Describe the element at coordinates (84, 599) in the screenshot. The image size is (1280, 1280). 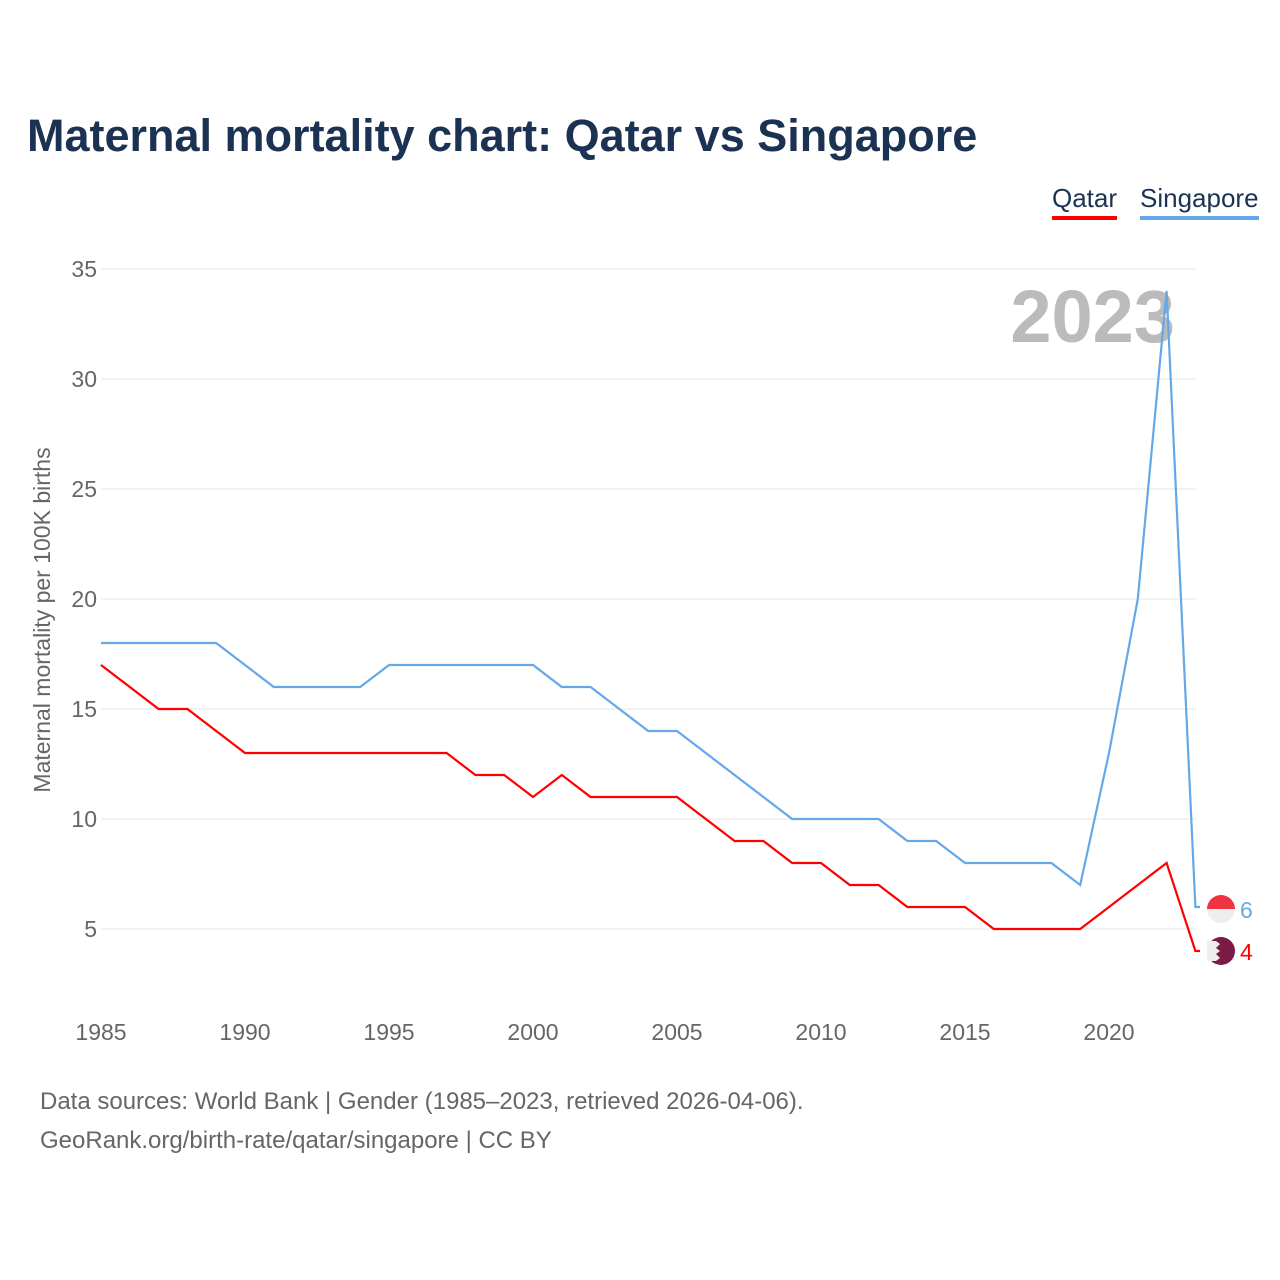
I see `y-tick-label: 20` at that location.